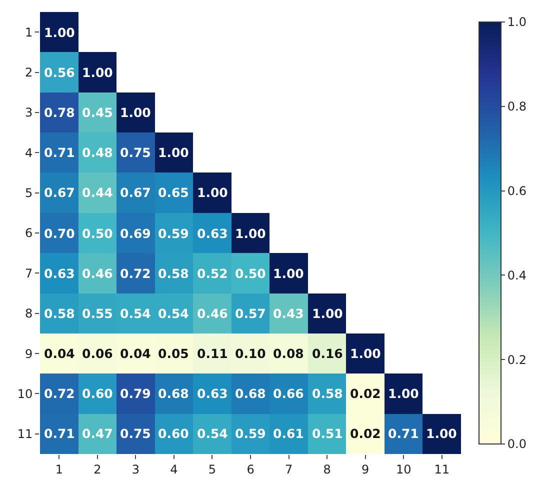  What do you see at coordinates (97, 433) in the screenshot?
I see `data-label: 0.47` at bounding box center [97, 433].